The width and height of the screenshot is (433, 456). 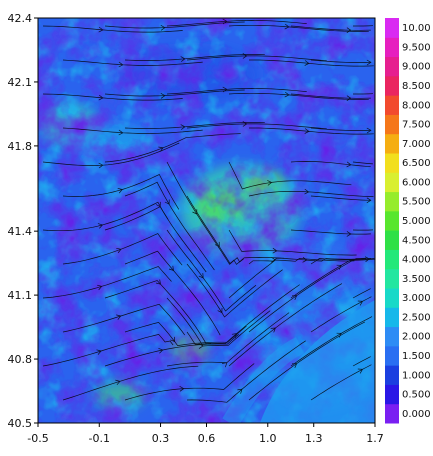 I want to click on colorbar-label: 7.000, so click(x=416, y=144).